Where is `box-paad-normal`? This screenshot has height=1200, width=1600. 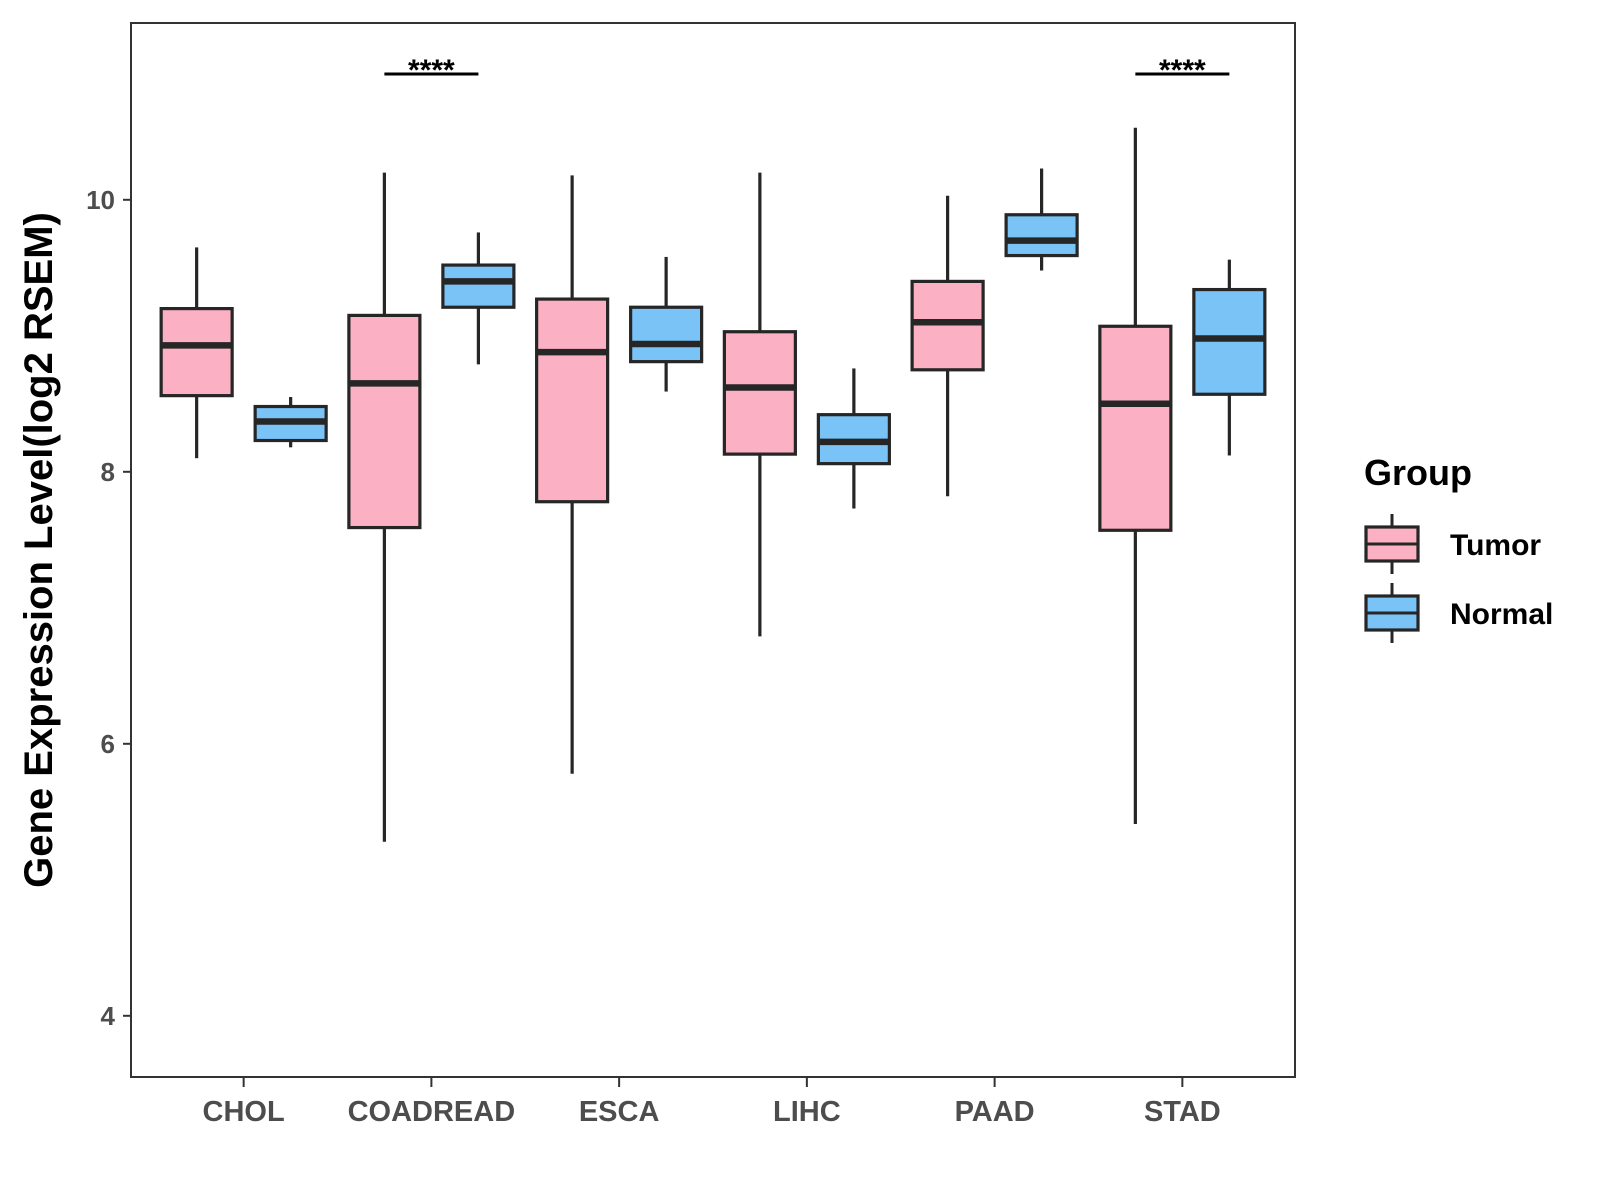 box-paad-normal is located at coordinates (1041, 219).